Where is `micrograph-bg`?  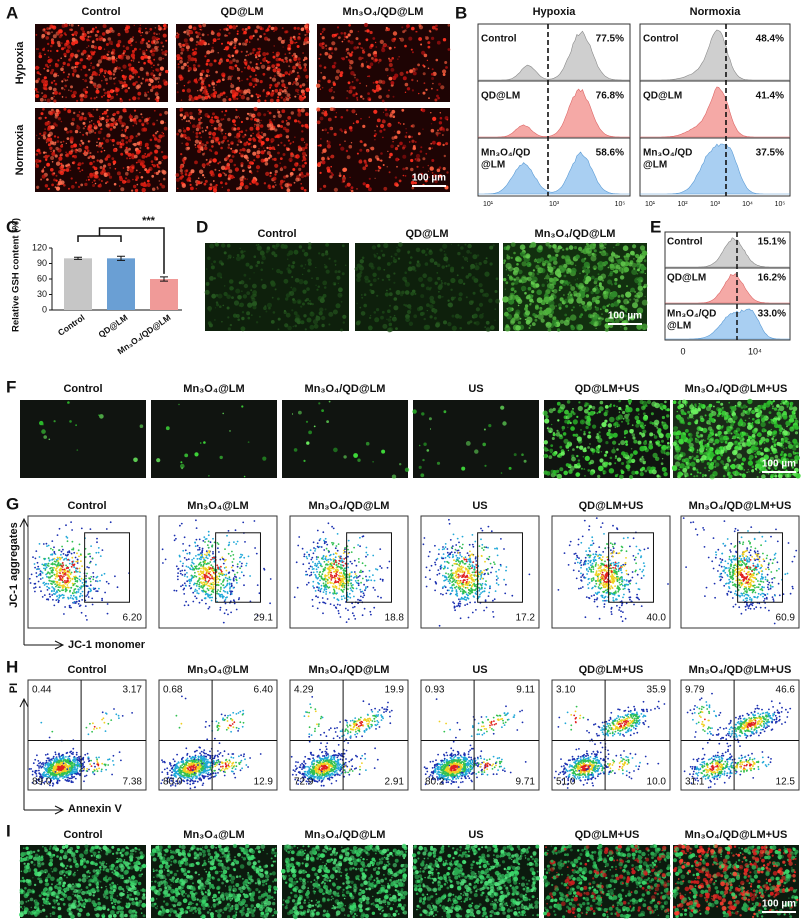 micrograph-bg is located at coordinates (214, 439).